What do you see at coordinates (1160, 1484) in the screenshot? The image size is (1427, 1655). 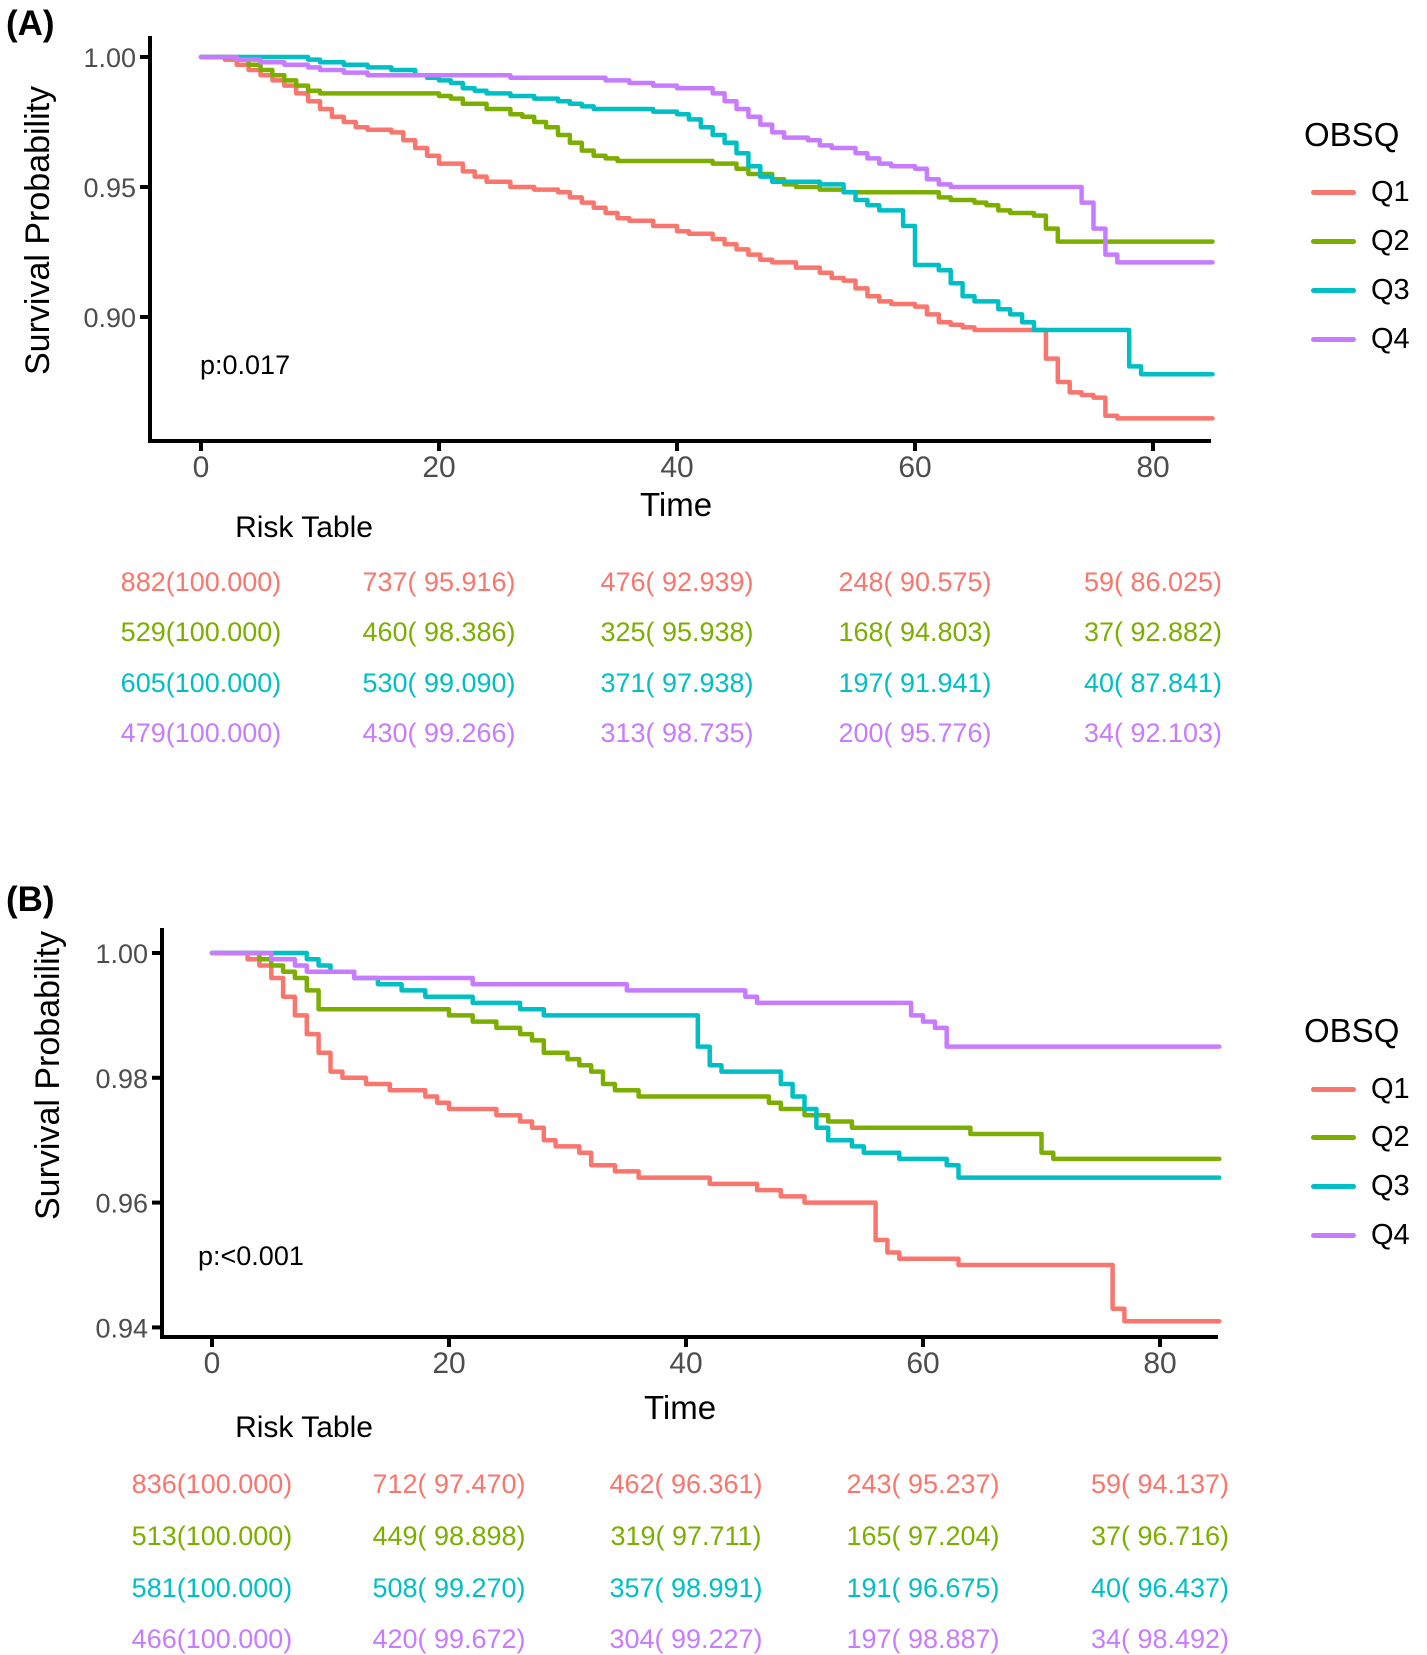 I see `panel-b-risk-cell-q1-t80: 59( 94.137)` at bounding box center [1160, 1484].